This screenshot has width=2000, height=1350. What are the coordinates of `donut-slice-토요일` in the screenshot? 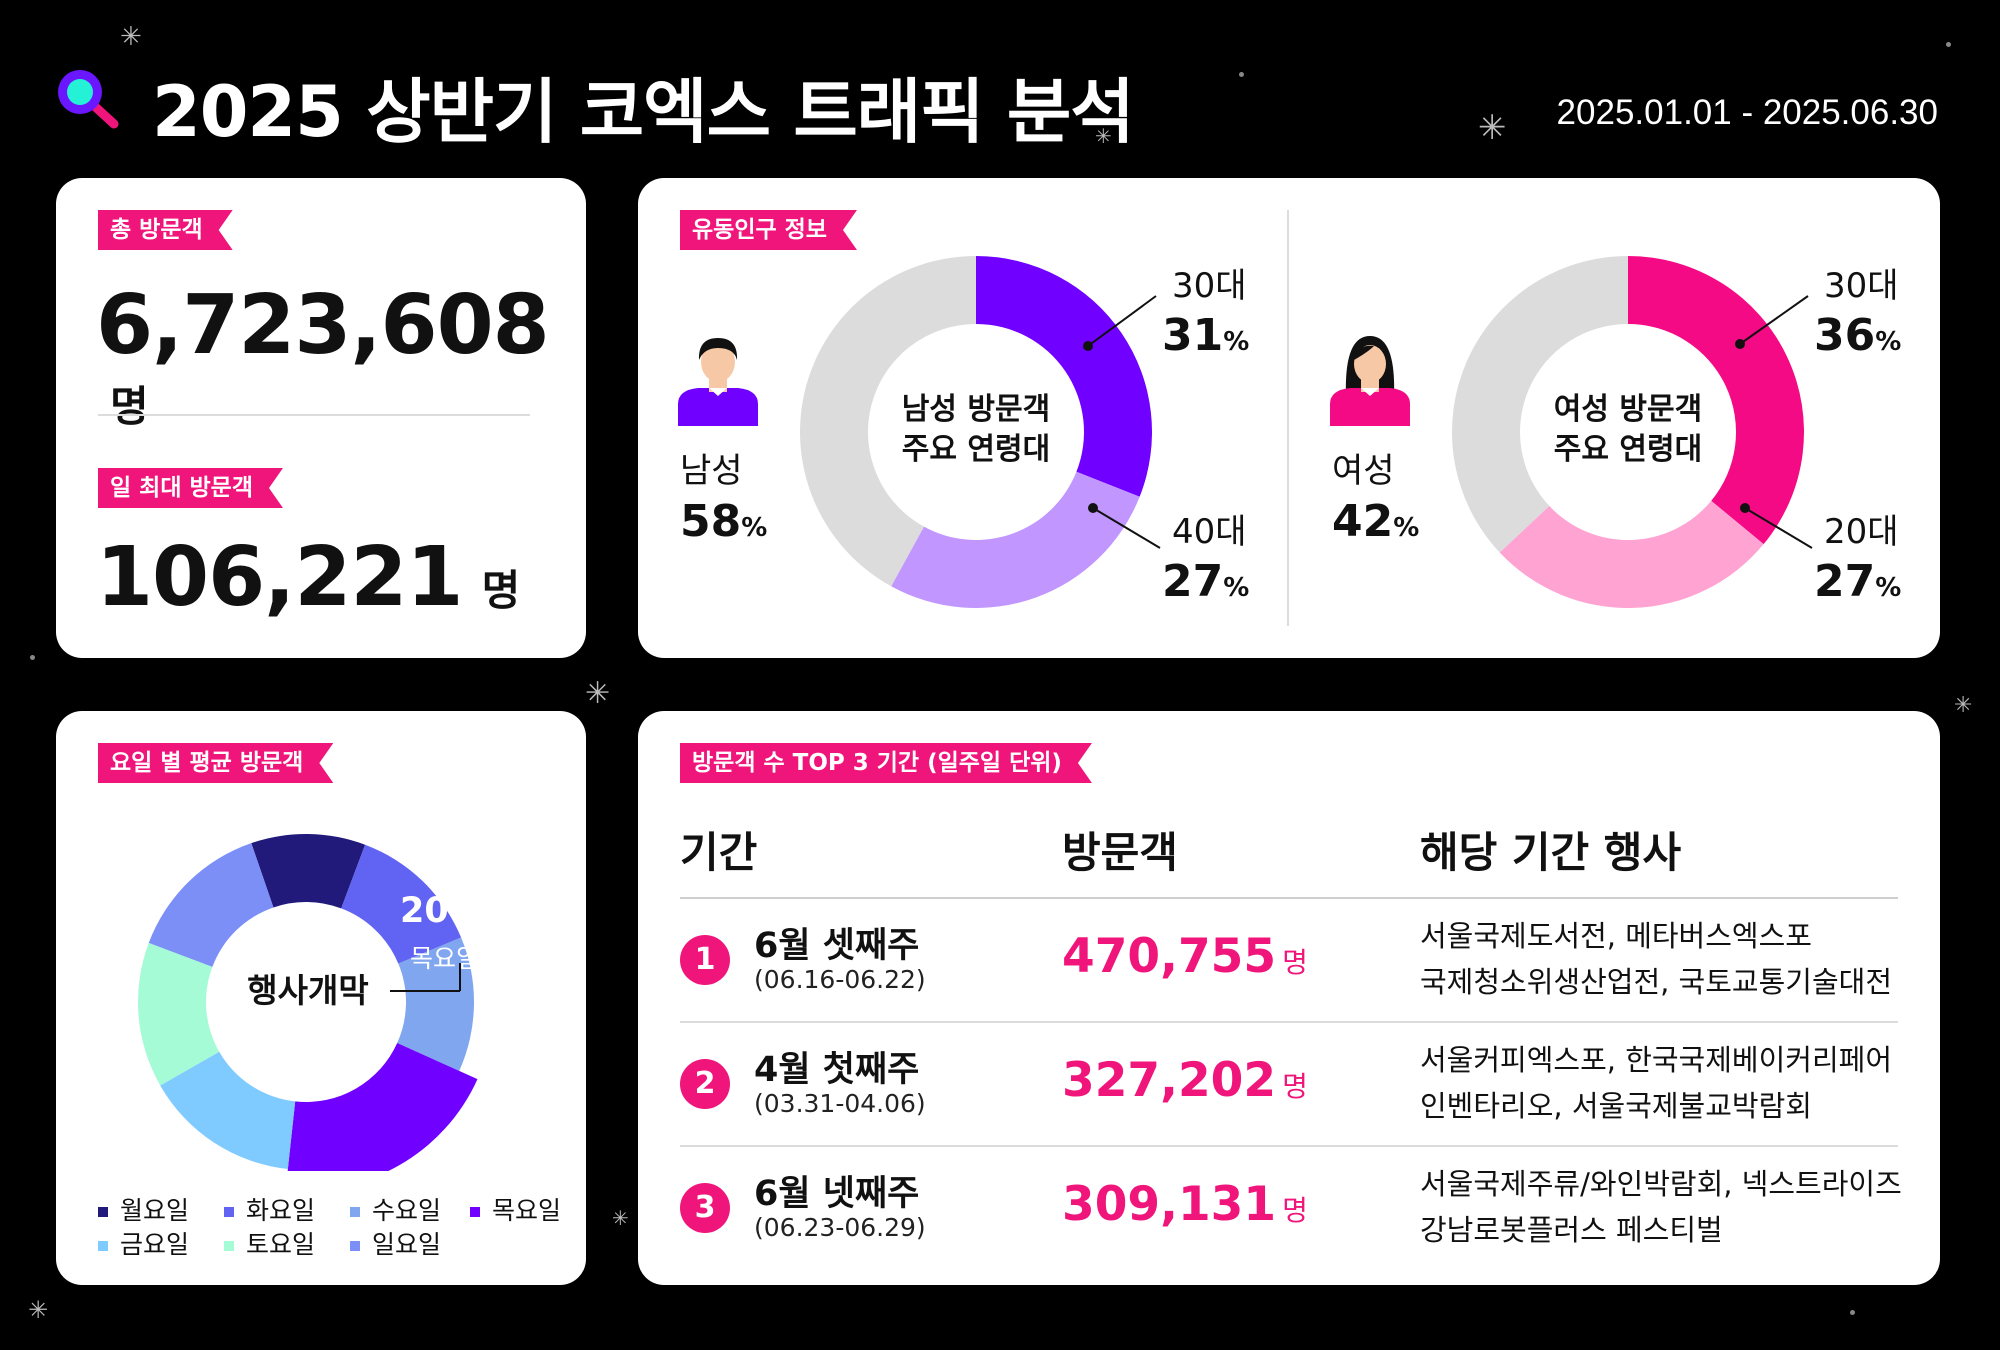 It's located at (179, 1014).